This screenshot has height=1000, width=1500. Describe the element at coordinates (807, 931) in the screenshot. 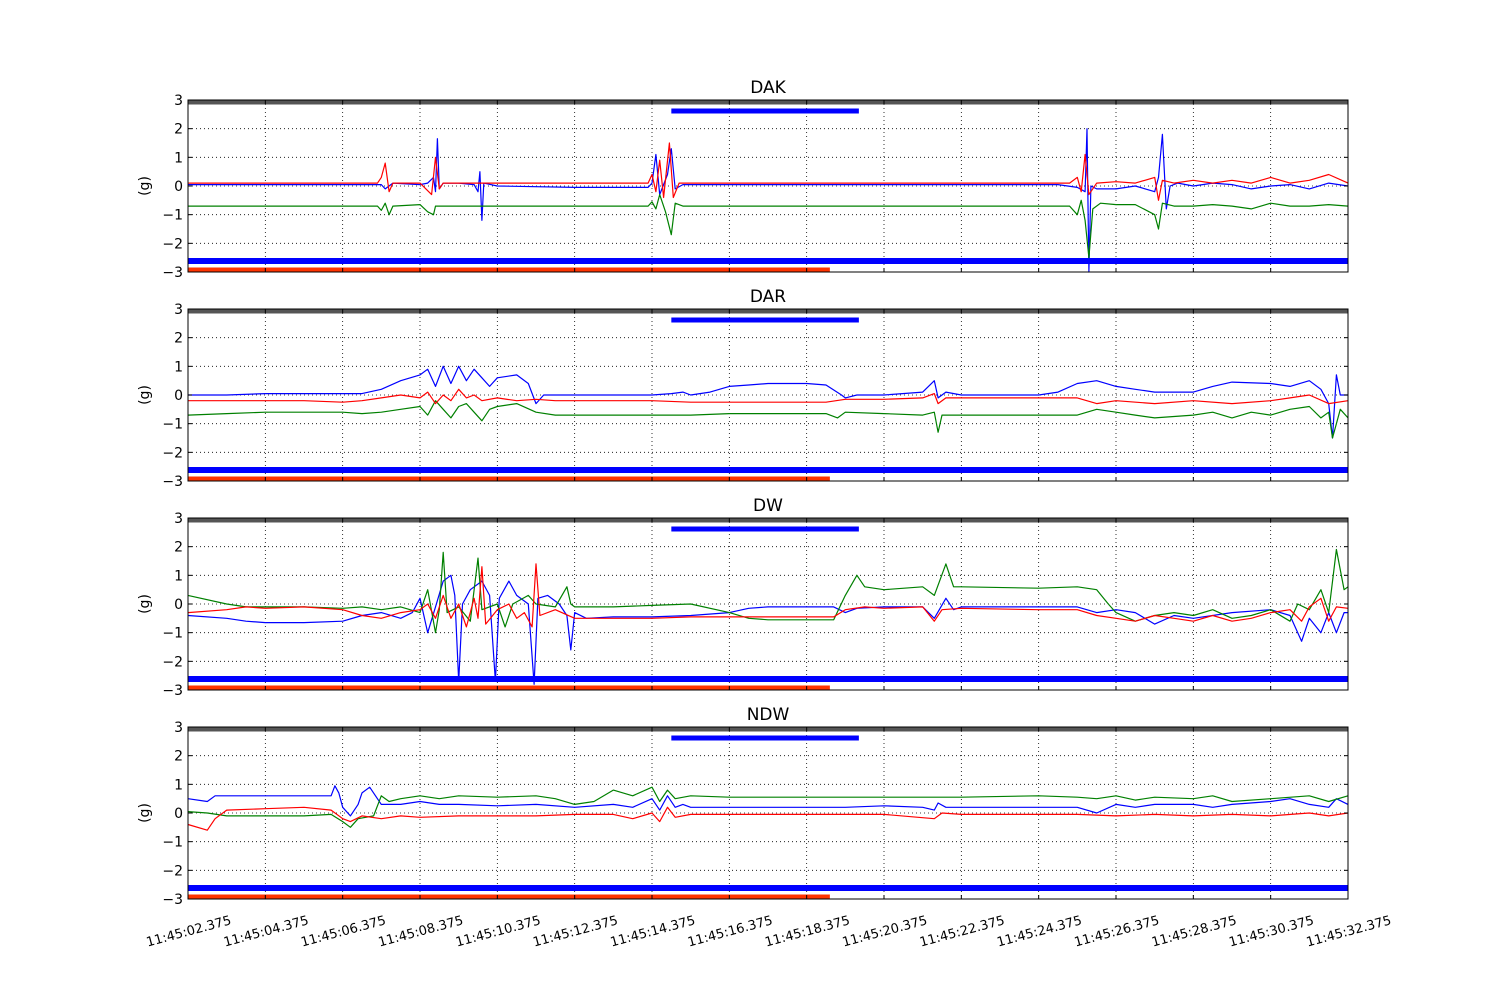

I see `x-tick-label: 11:45:18.375` at that location.